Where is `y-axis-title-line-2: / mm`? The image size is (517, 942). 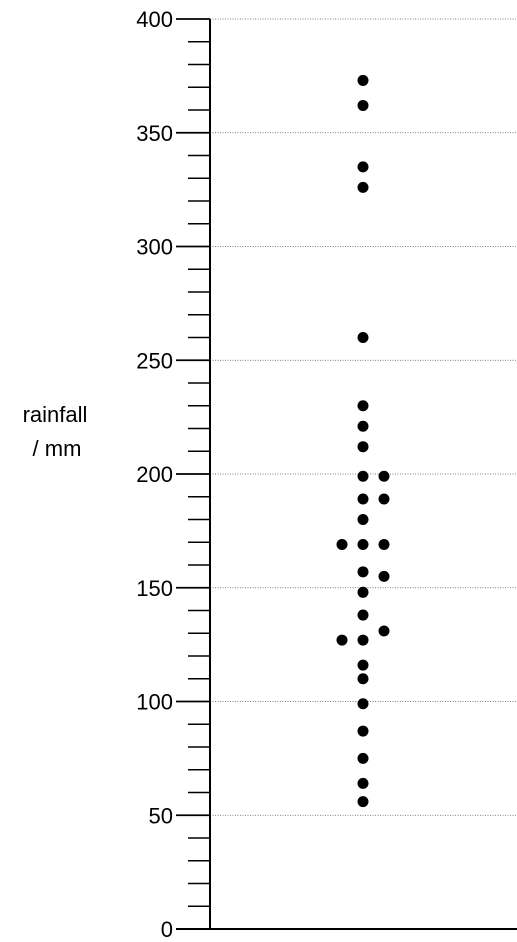 y-axis-title-line-2: / mm is located at coordinates (57, 448).